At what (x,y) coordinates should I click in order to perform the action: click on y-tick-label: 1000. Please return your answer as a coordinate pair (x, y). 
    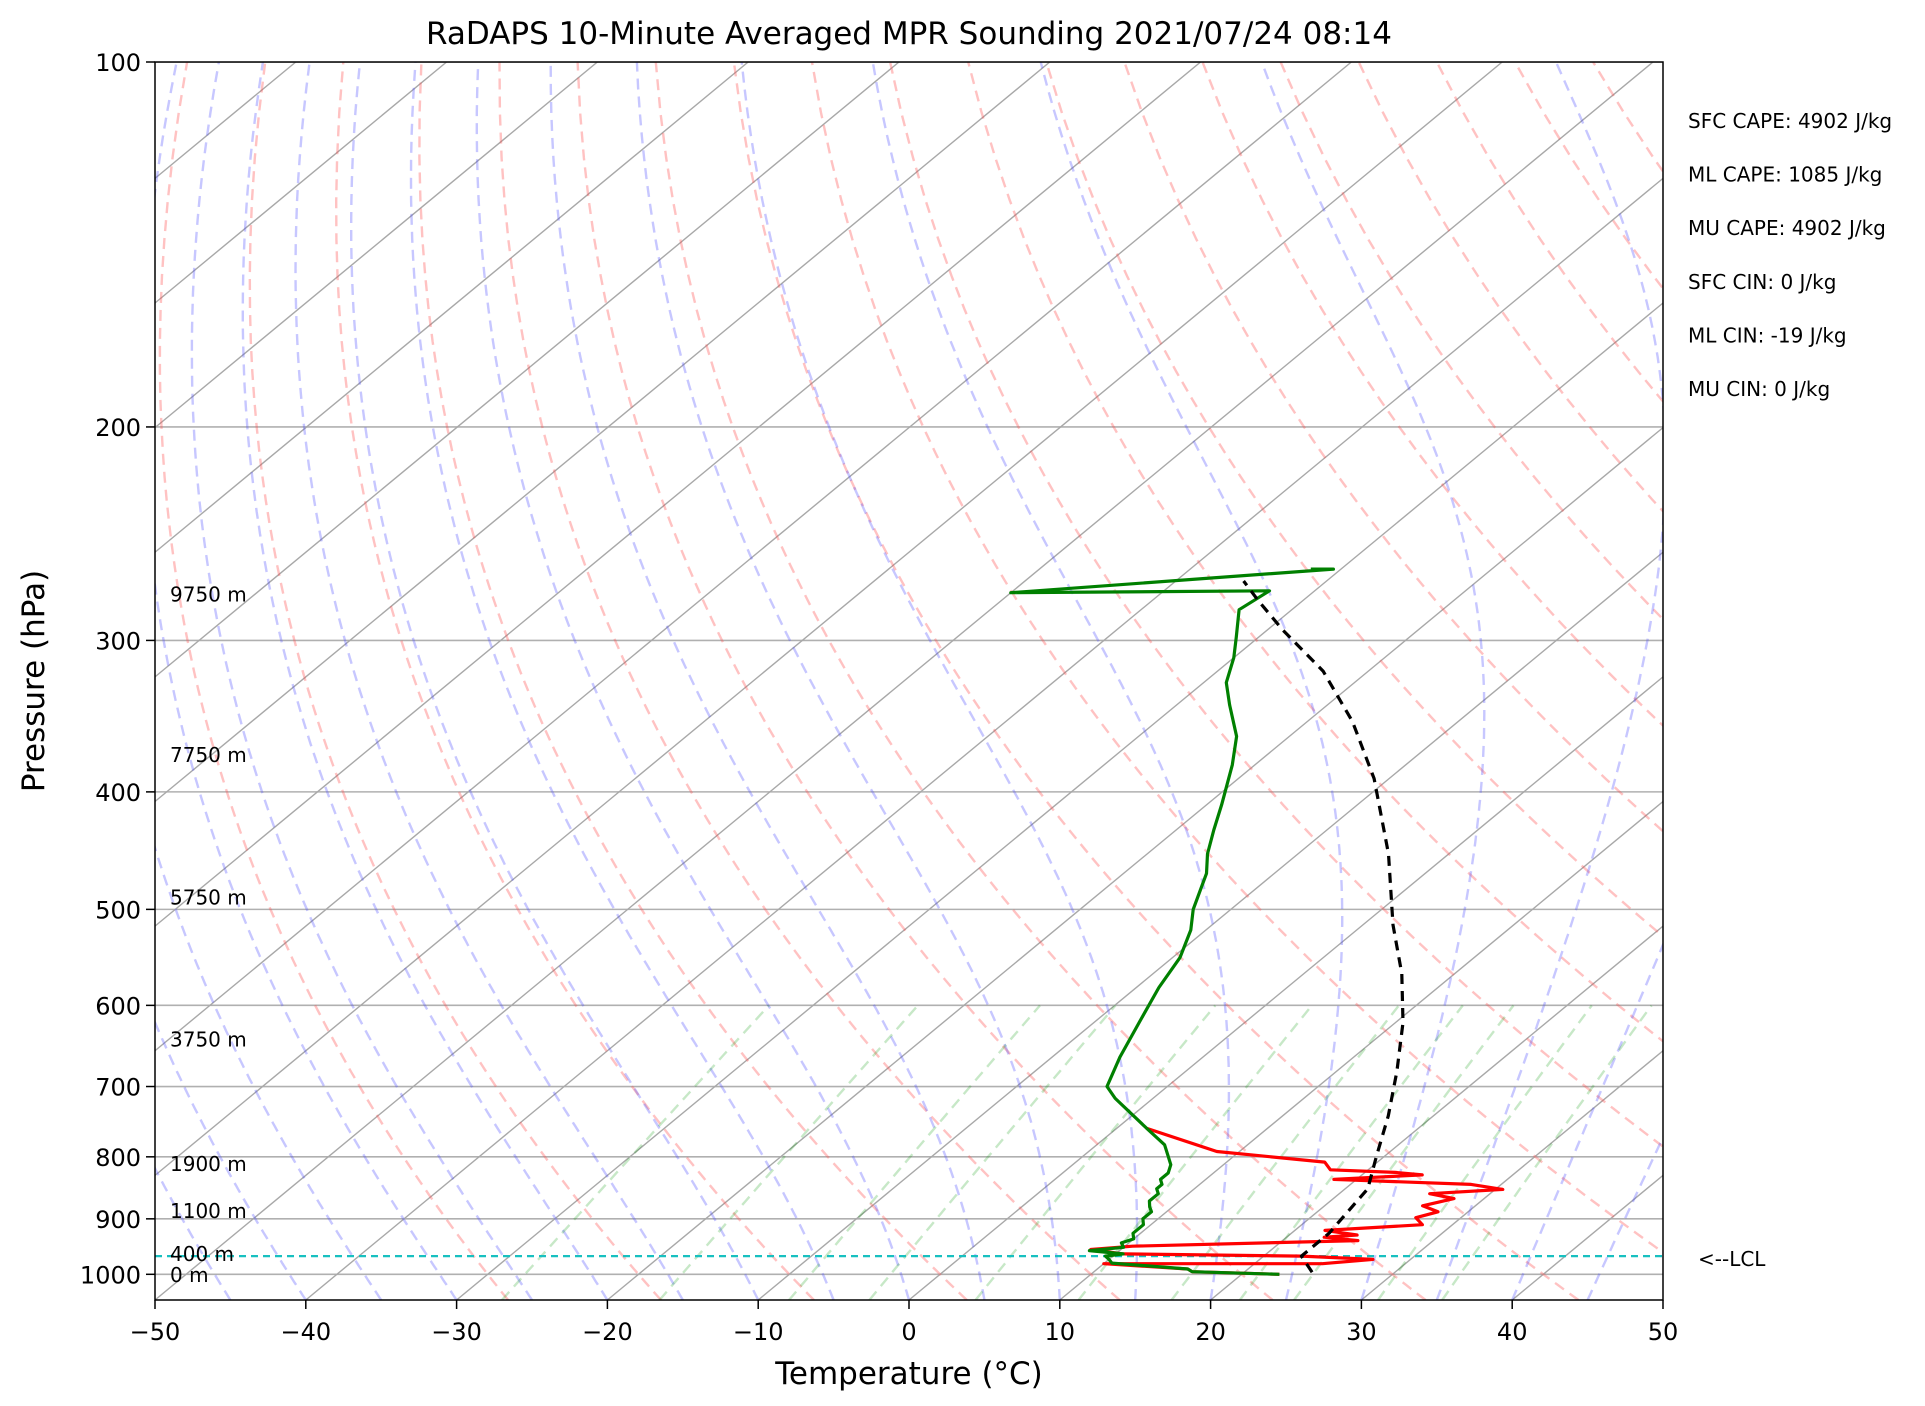
    Looking at the image, I should click on (110, 1275).